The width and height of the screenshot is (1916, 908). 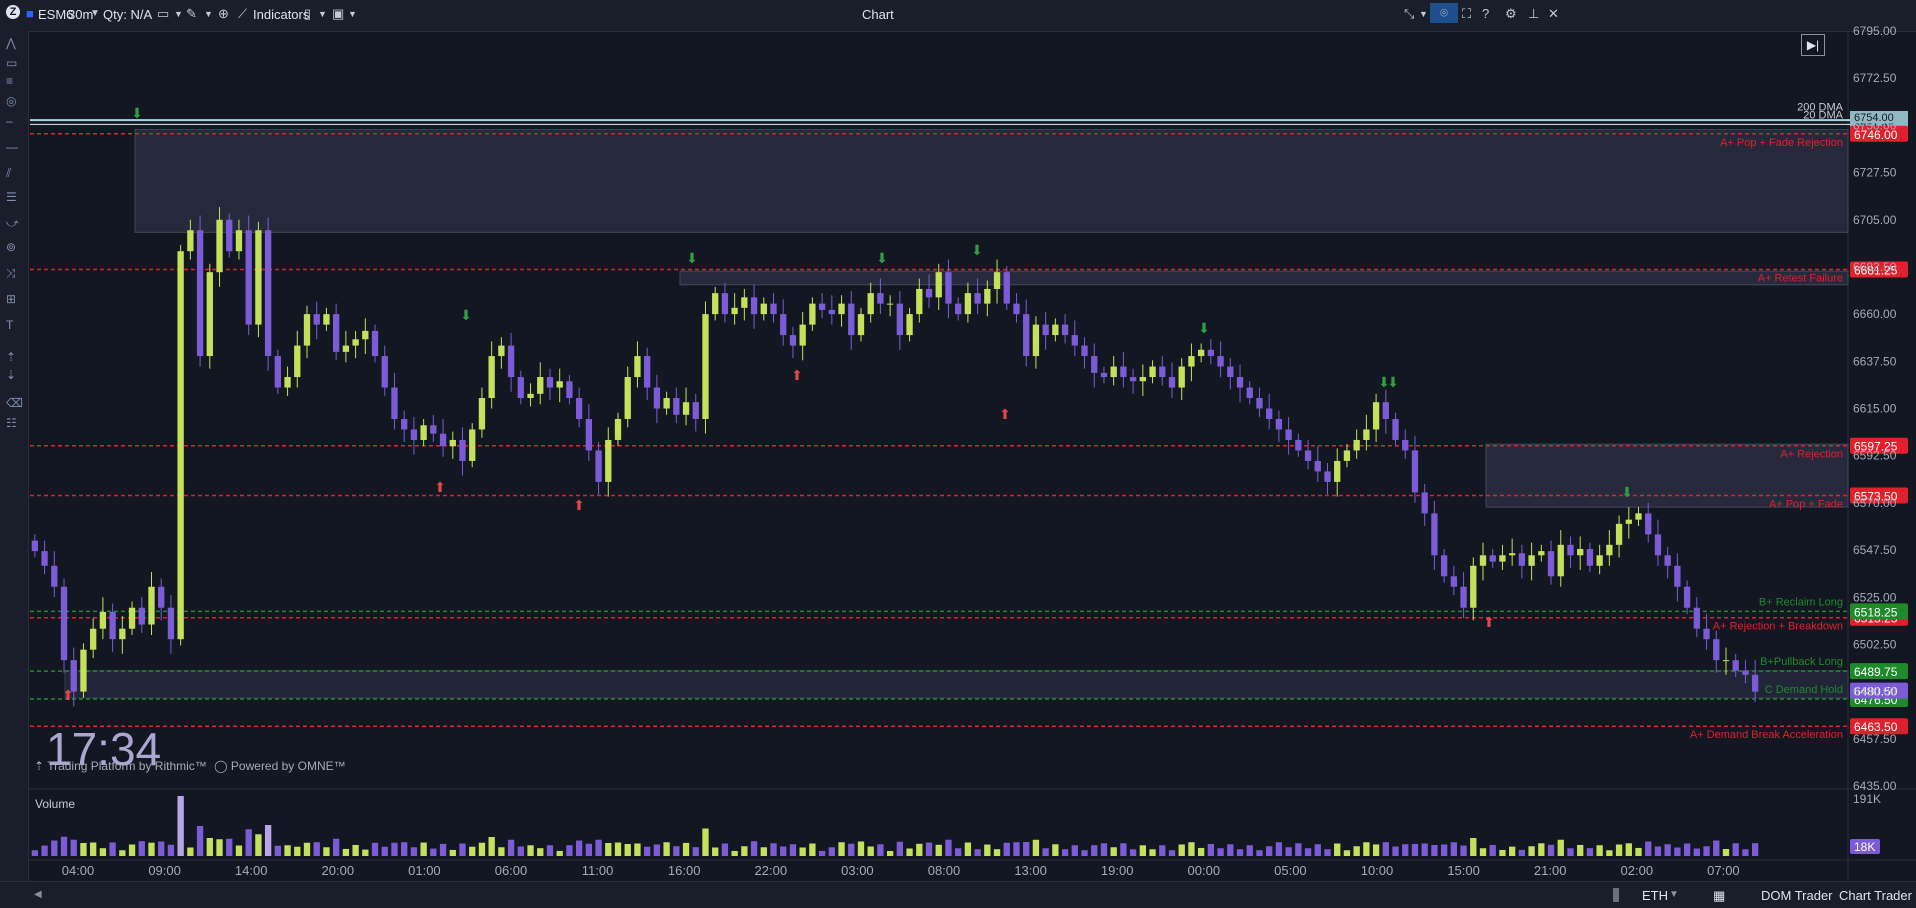 I want to click on object-tree-icon: ☷, so click(x=11, y=423).